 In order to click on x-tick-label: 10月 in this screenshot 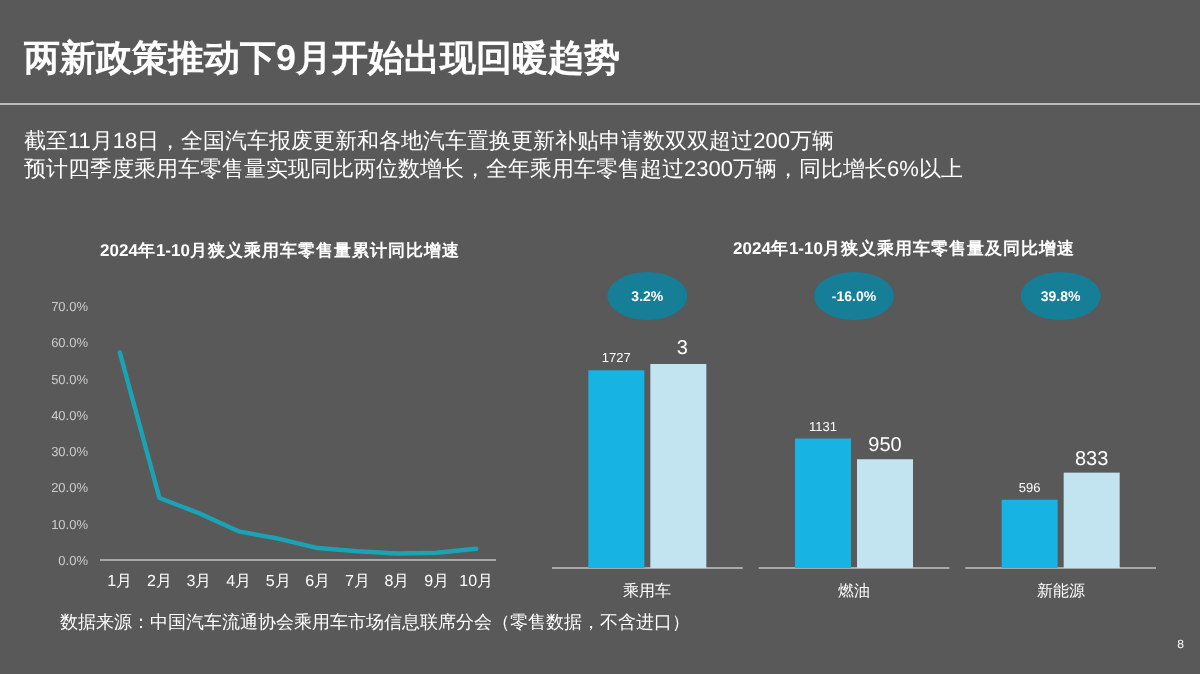, I will do `click(476, 581)`.